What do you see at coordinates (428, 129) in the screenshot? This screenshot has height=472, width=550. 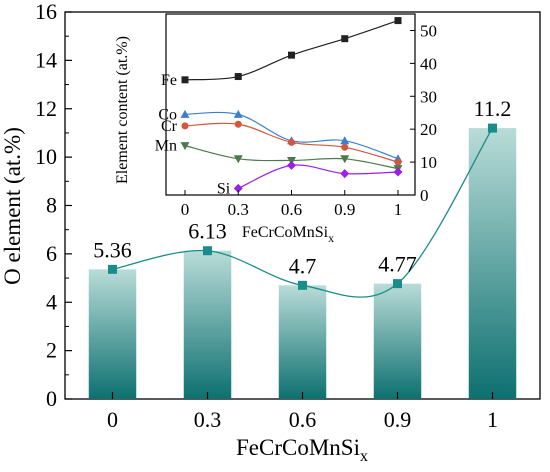 I see `inset-y-tick-label-20: 20` at bounding box center [428, 129].